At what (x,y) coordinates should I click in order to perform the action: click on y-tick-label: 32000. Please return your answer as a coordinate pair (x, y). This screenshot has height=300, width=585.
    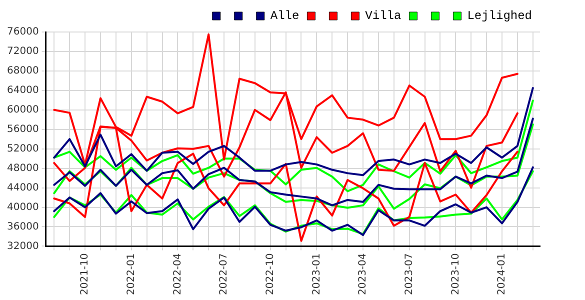
    Looking at the image, I should click on (23, 246).